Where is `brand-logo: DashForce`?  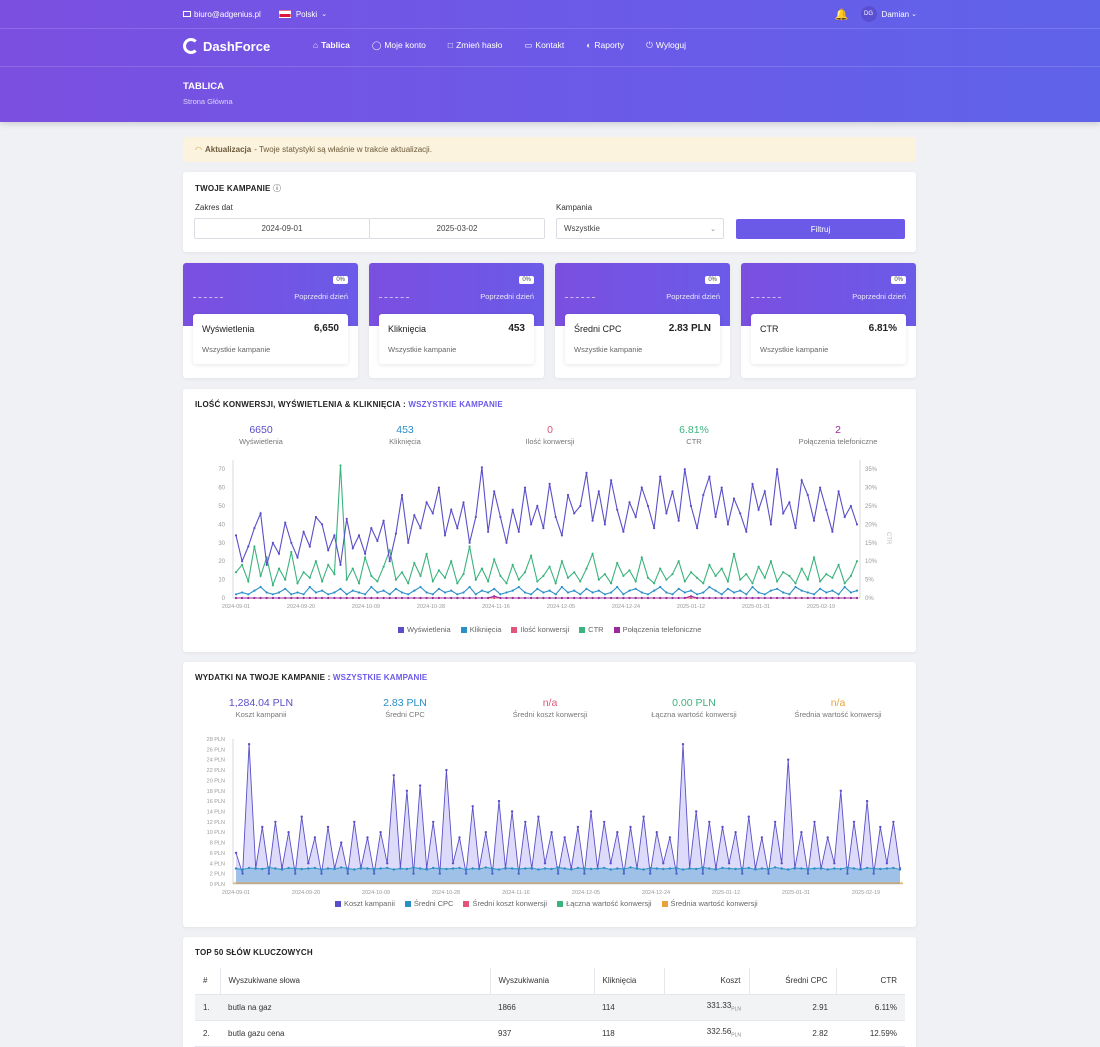
brand-logo: DashForce is located at coordinates (226, 46).